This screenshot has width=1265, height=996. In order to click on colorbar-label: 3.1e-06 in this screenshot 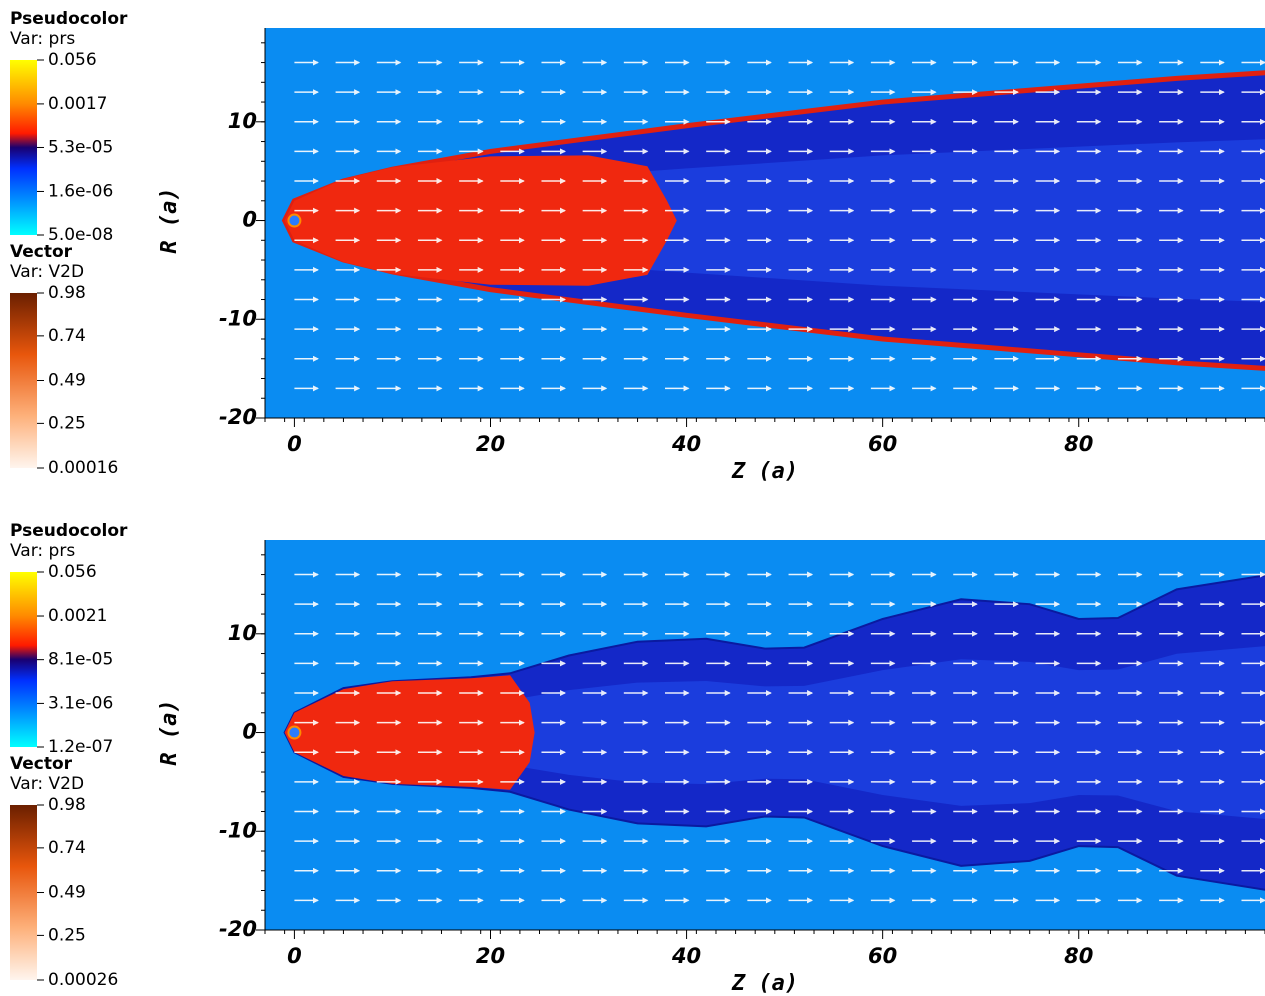, I will do `click(80, 703)`.